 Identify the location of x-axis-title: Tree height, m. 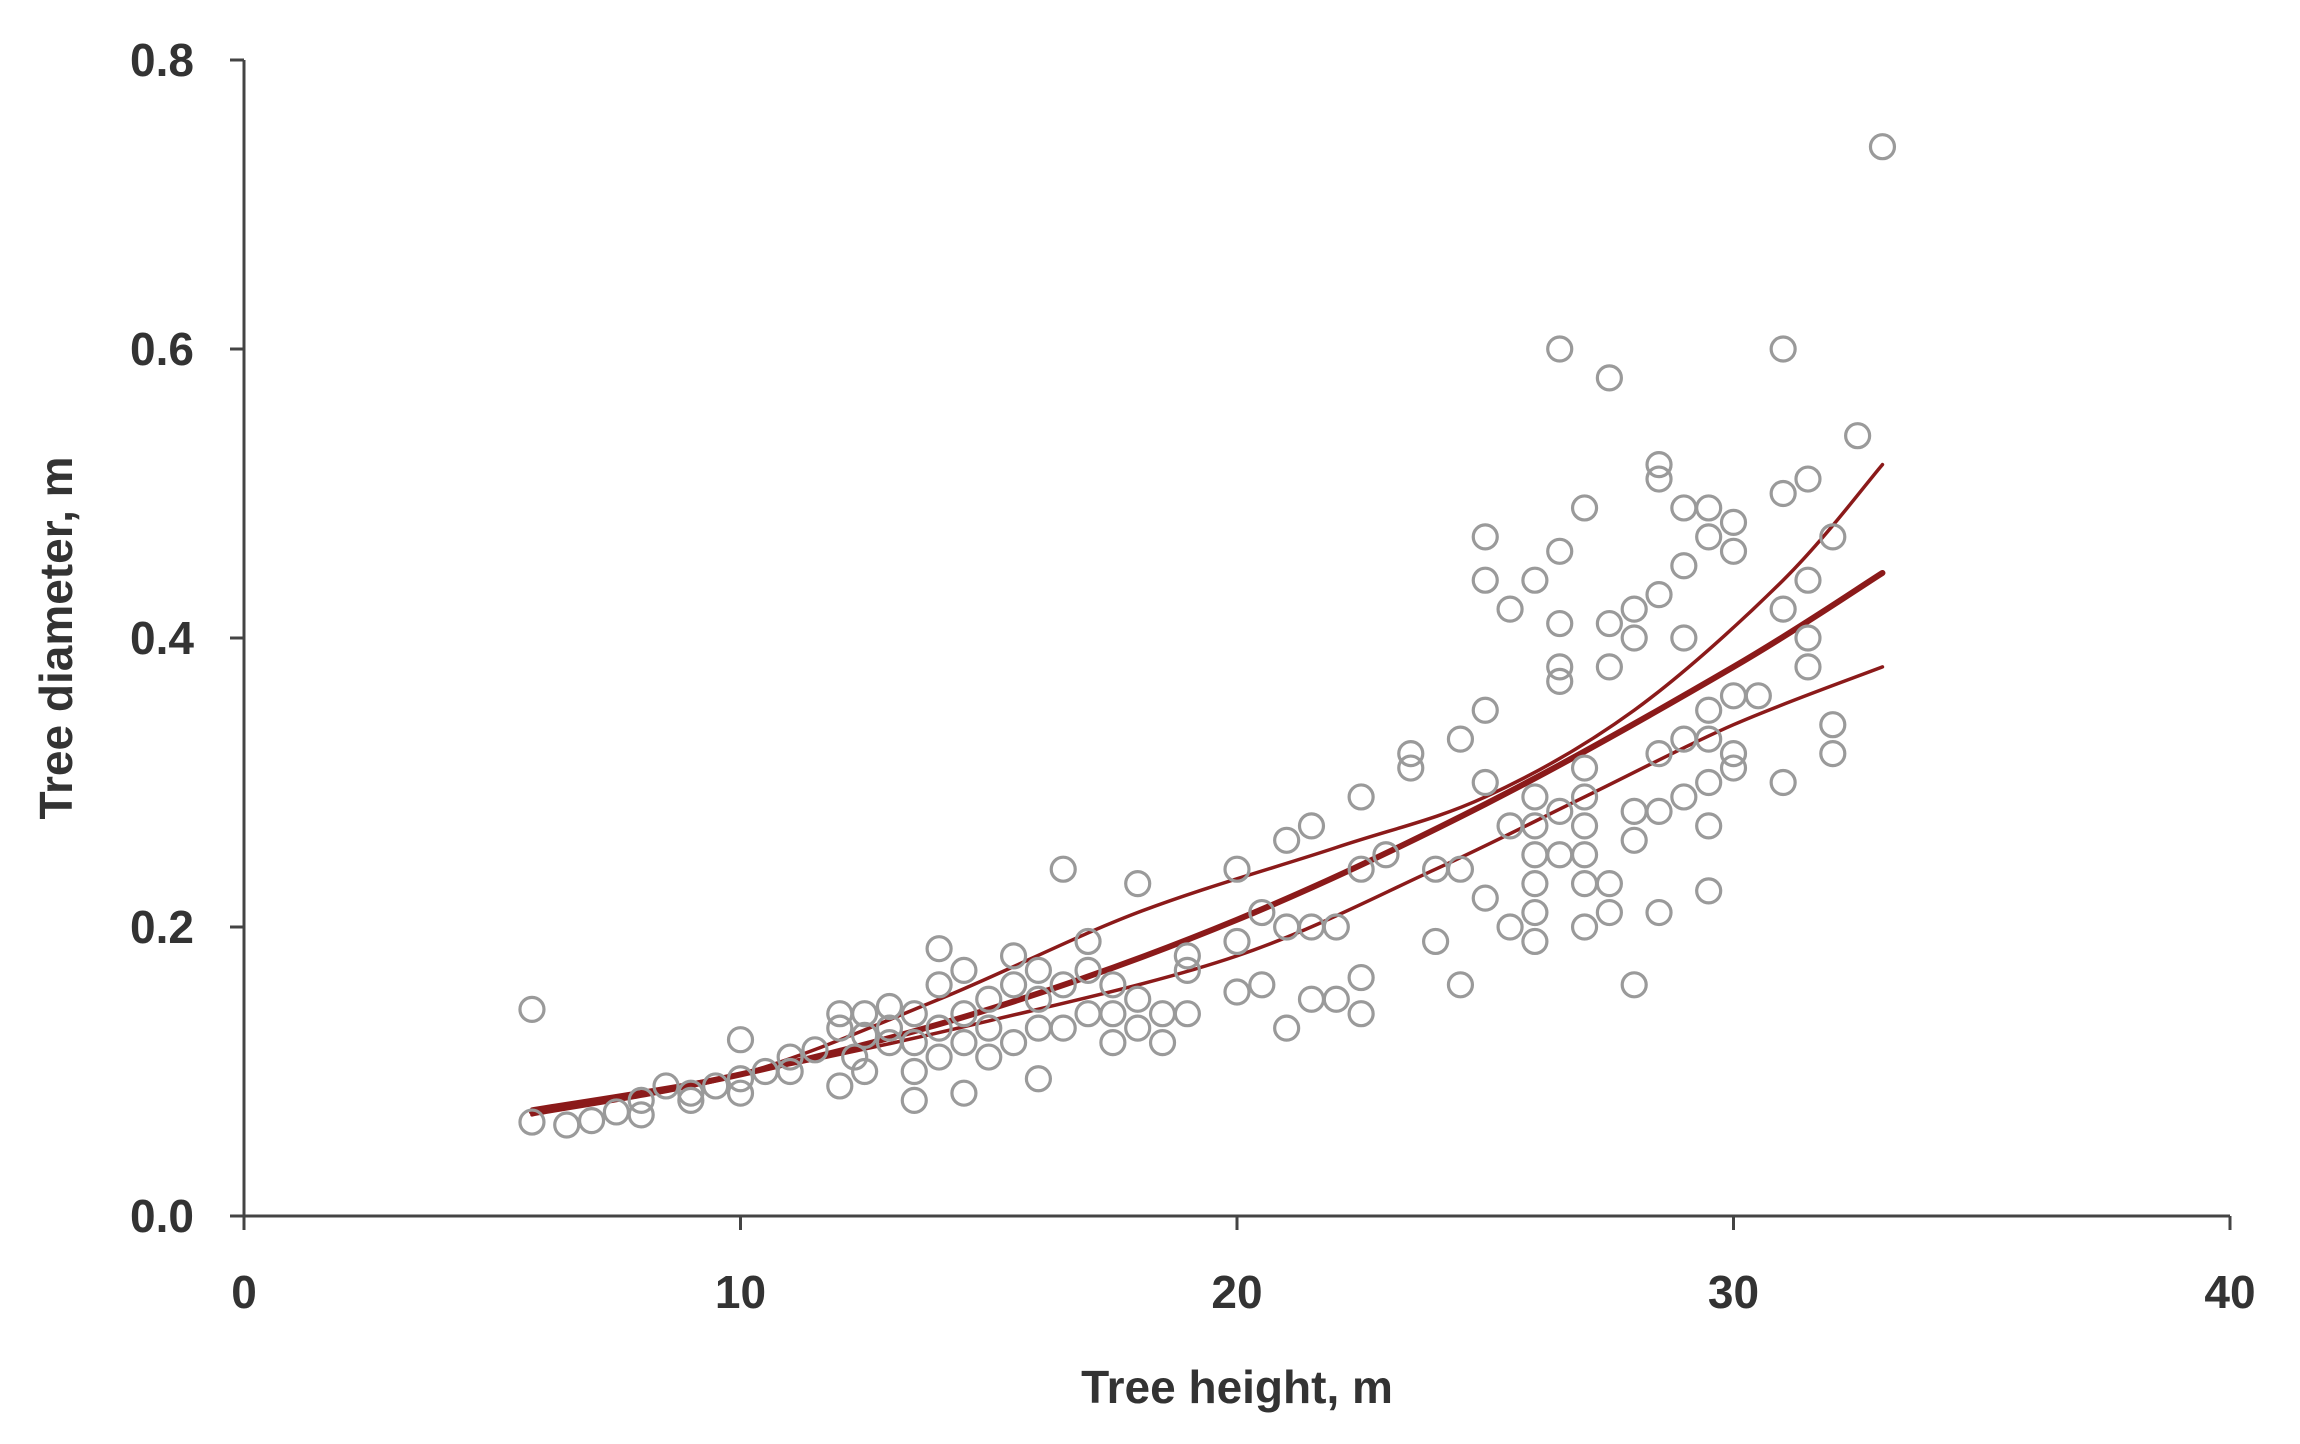
(1237, 1387).